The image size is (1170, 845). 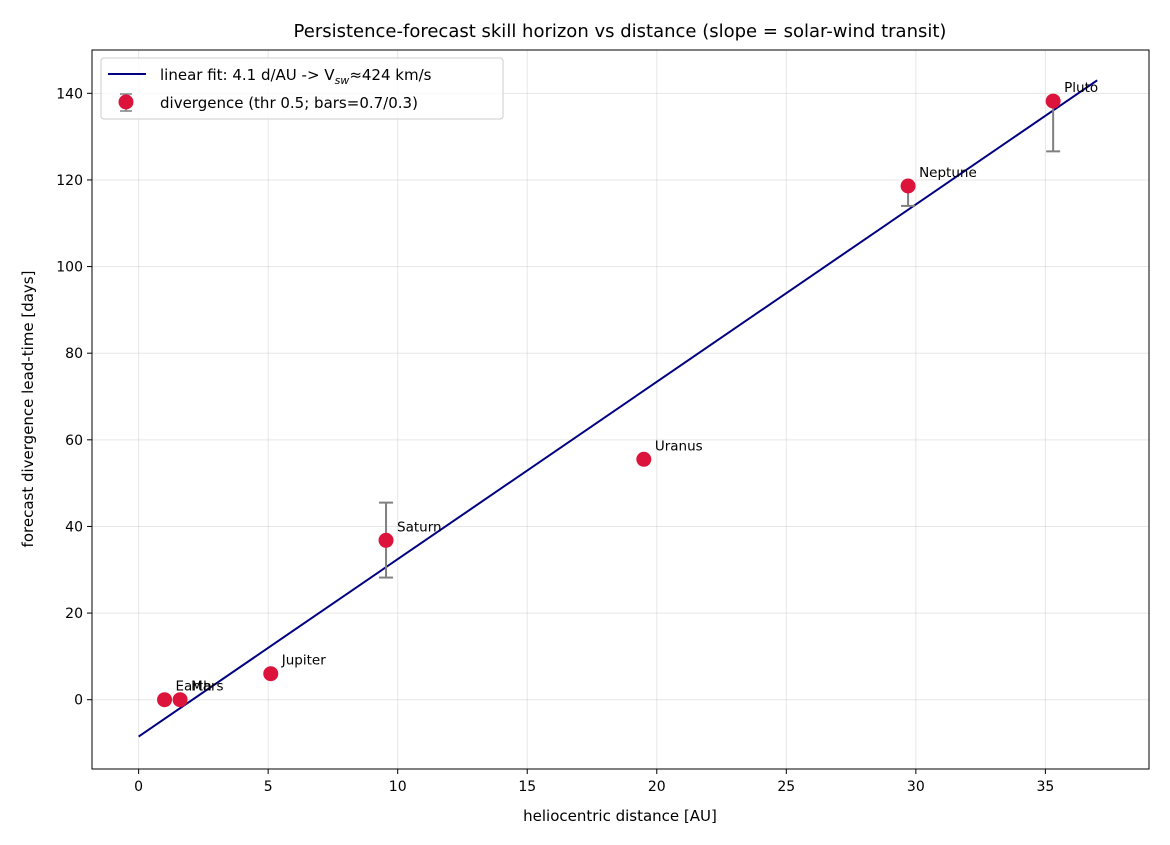 I want to click on x-tick-label: 30, so click(x=916, y=787).